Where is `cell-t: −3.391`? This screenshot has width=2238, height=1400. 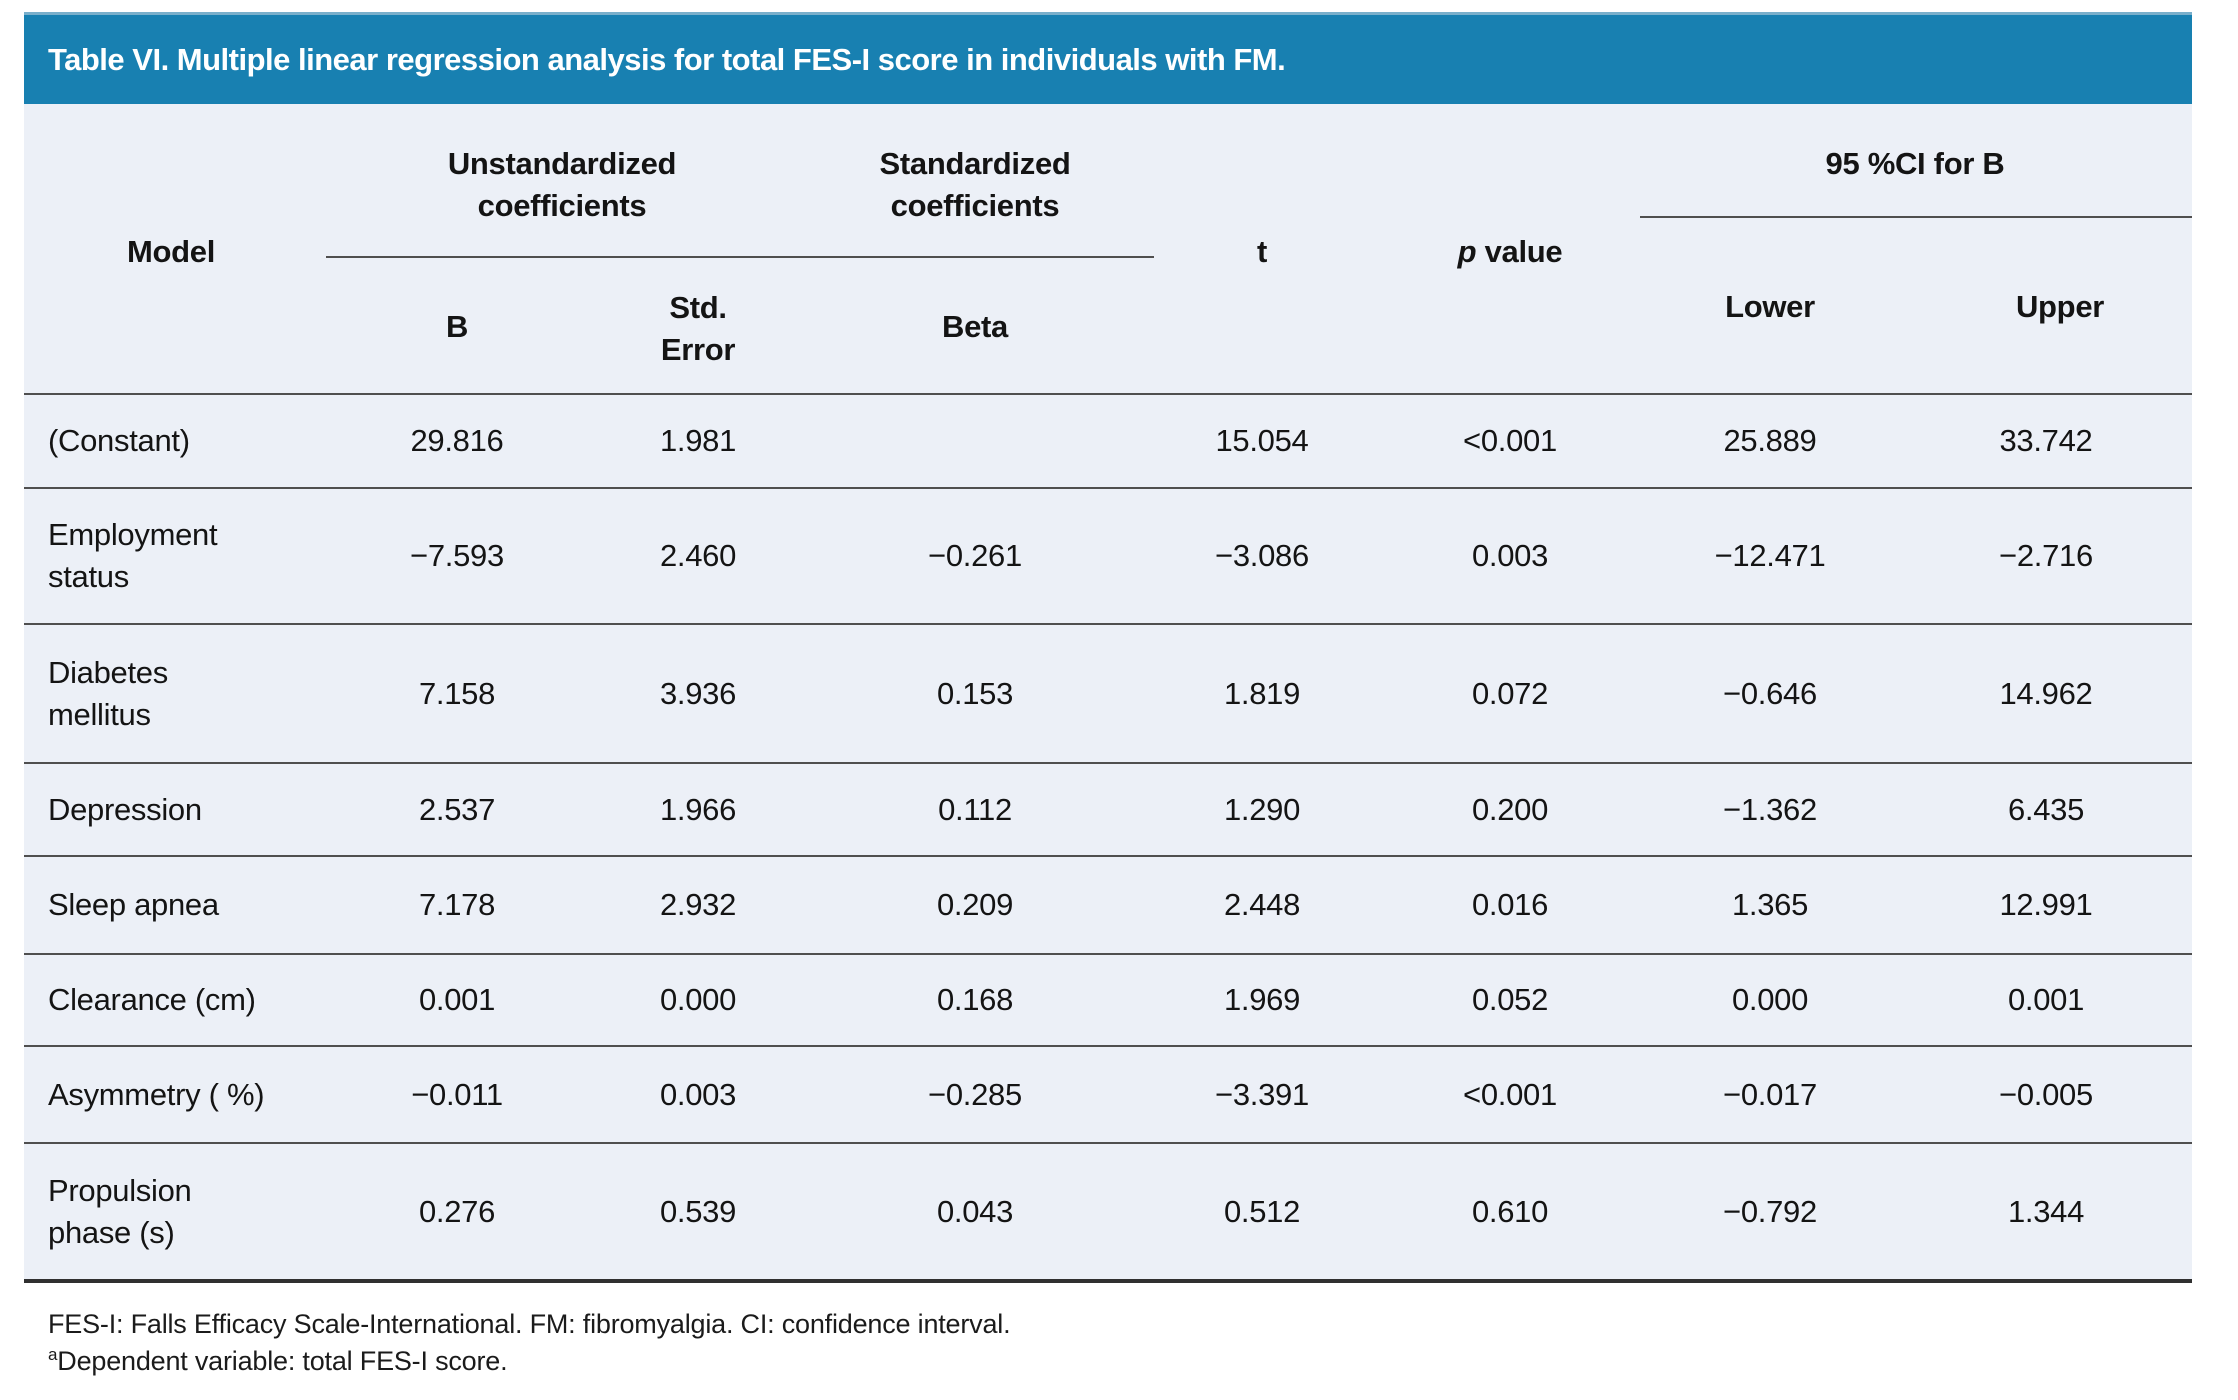 cell-t: −3.391 is located at coordinates (1262, 1094).